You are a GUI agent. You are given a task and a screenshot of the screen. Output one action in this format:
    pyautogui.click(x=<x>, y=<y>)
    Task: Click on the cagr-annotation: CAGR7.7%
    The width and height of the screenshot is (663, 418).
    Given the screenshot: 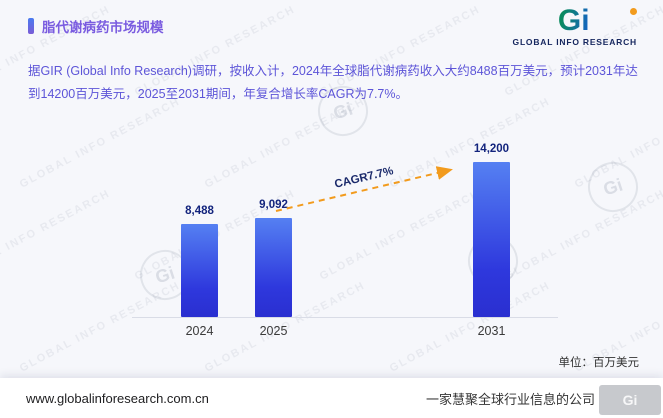 What is the action you would take?
    pyautogui.click(x=364, y=178)
    